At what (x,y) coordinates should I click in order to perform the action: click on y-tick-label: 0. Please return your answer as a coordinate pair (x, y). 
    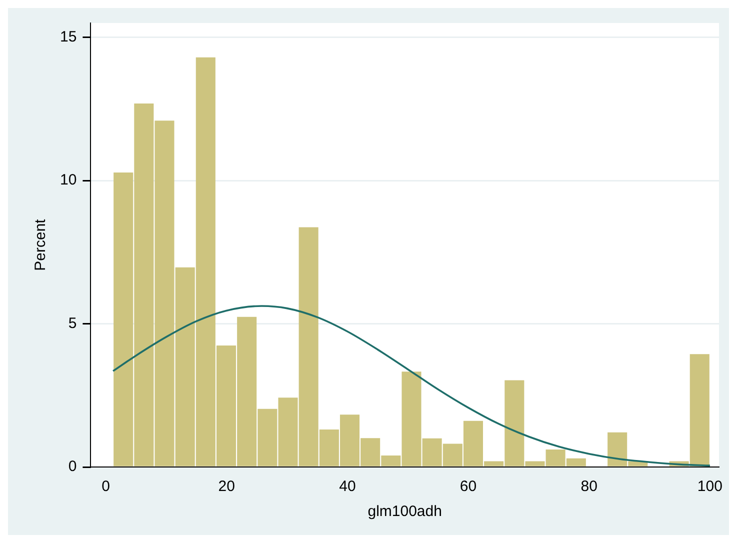
    Looking at the image, I should click on (72, 467).